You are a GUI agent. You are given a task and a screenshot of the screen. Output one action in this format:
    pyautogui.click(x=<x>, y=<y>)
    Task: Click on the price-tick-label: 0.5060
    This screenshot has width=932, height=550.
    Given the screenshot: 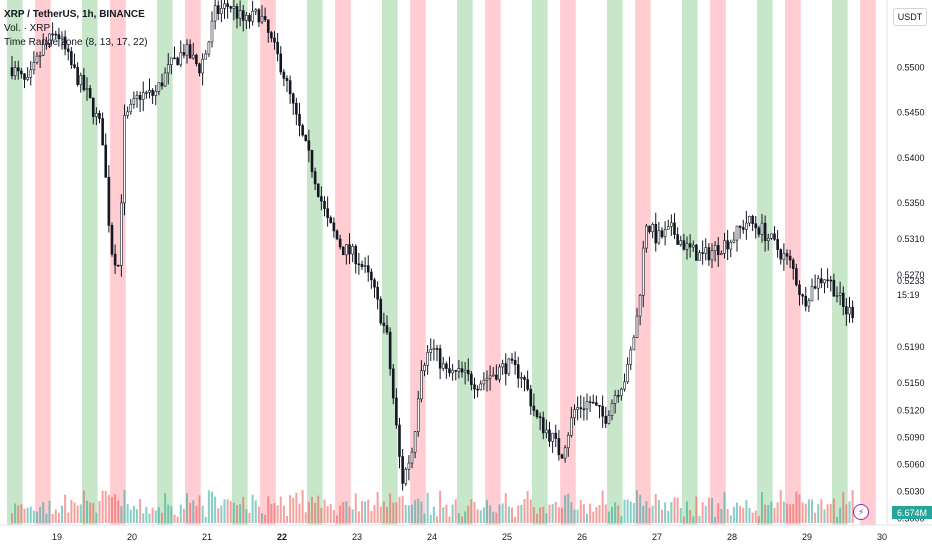 What is the action you would take?
    pyautogui.click(x=911, y=464)
    